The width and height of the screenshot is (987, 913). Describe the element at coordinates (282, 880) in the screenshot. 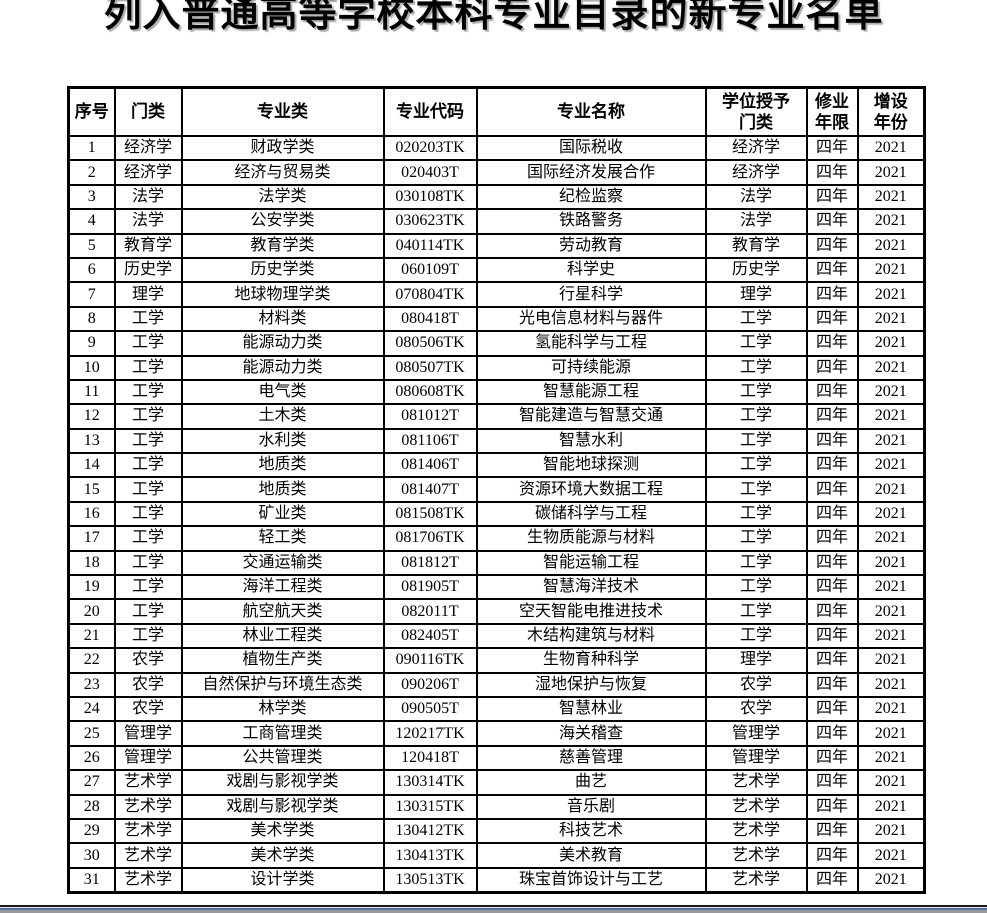

I see `table-cell: 设计学类` at that location.